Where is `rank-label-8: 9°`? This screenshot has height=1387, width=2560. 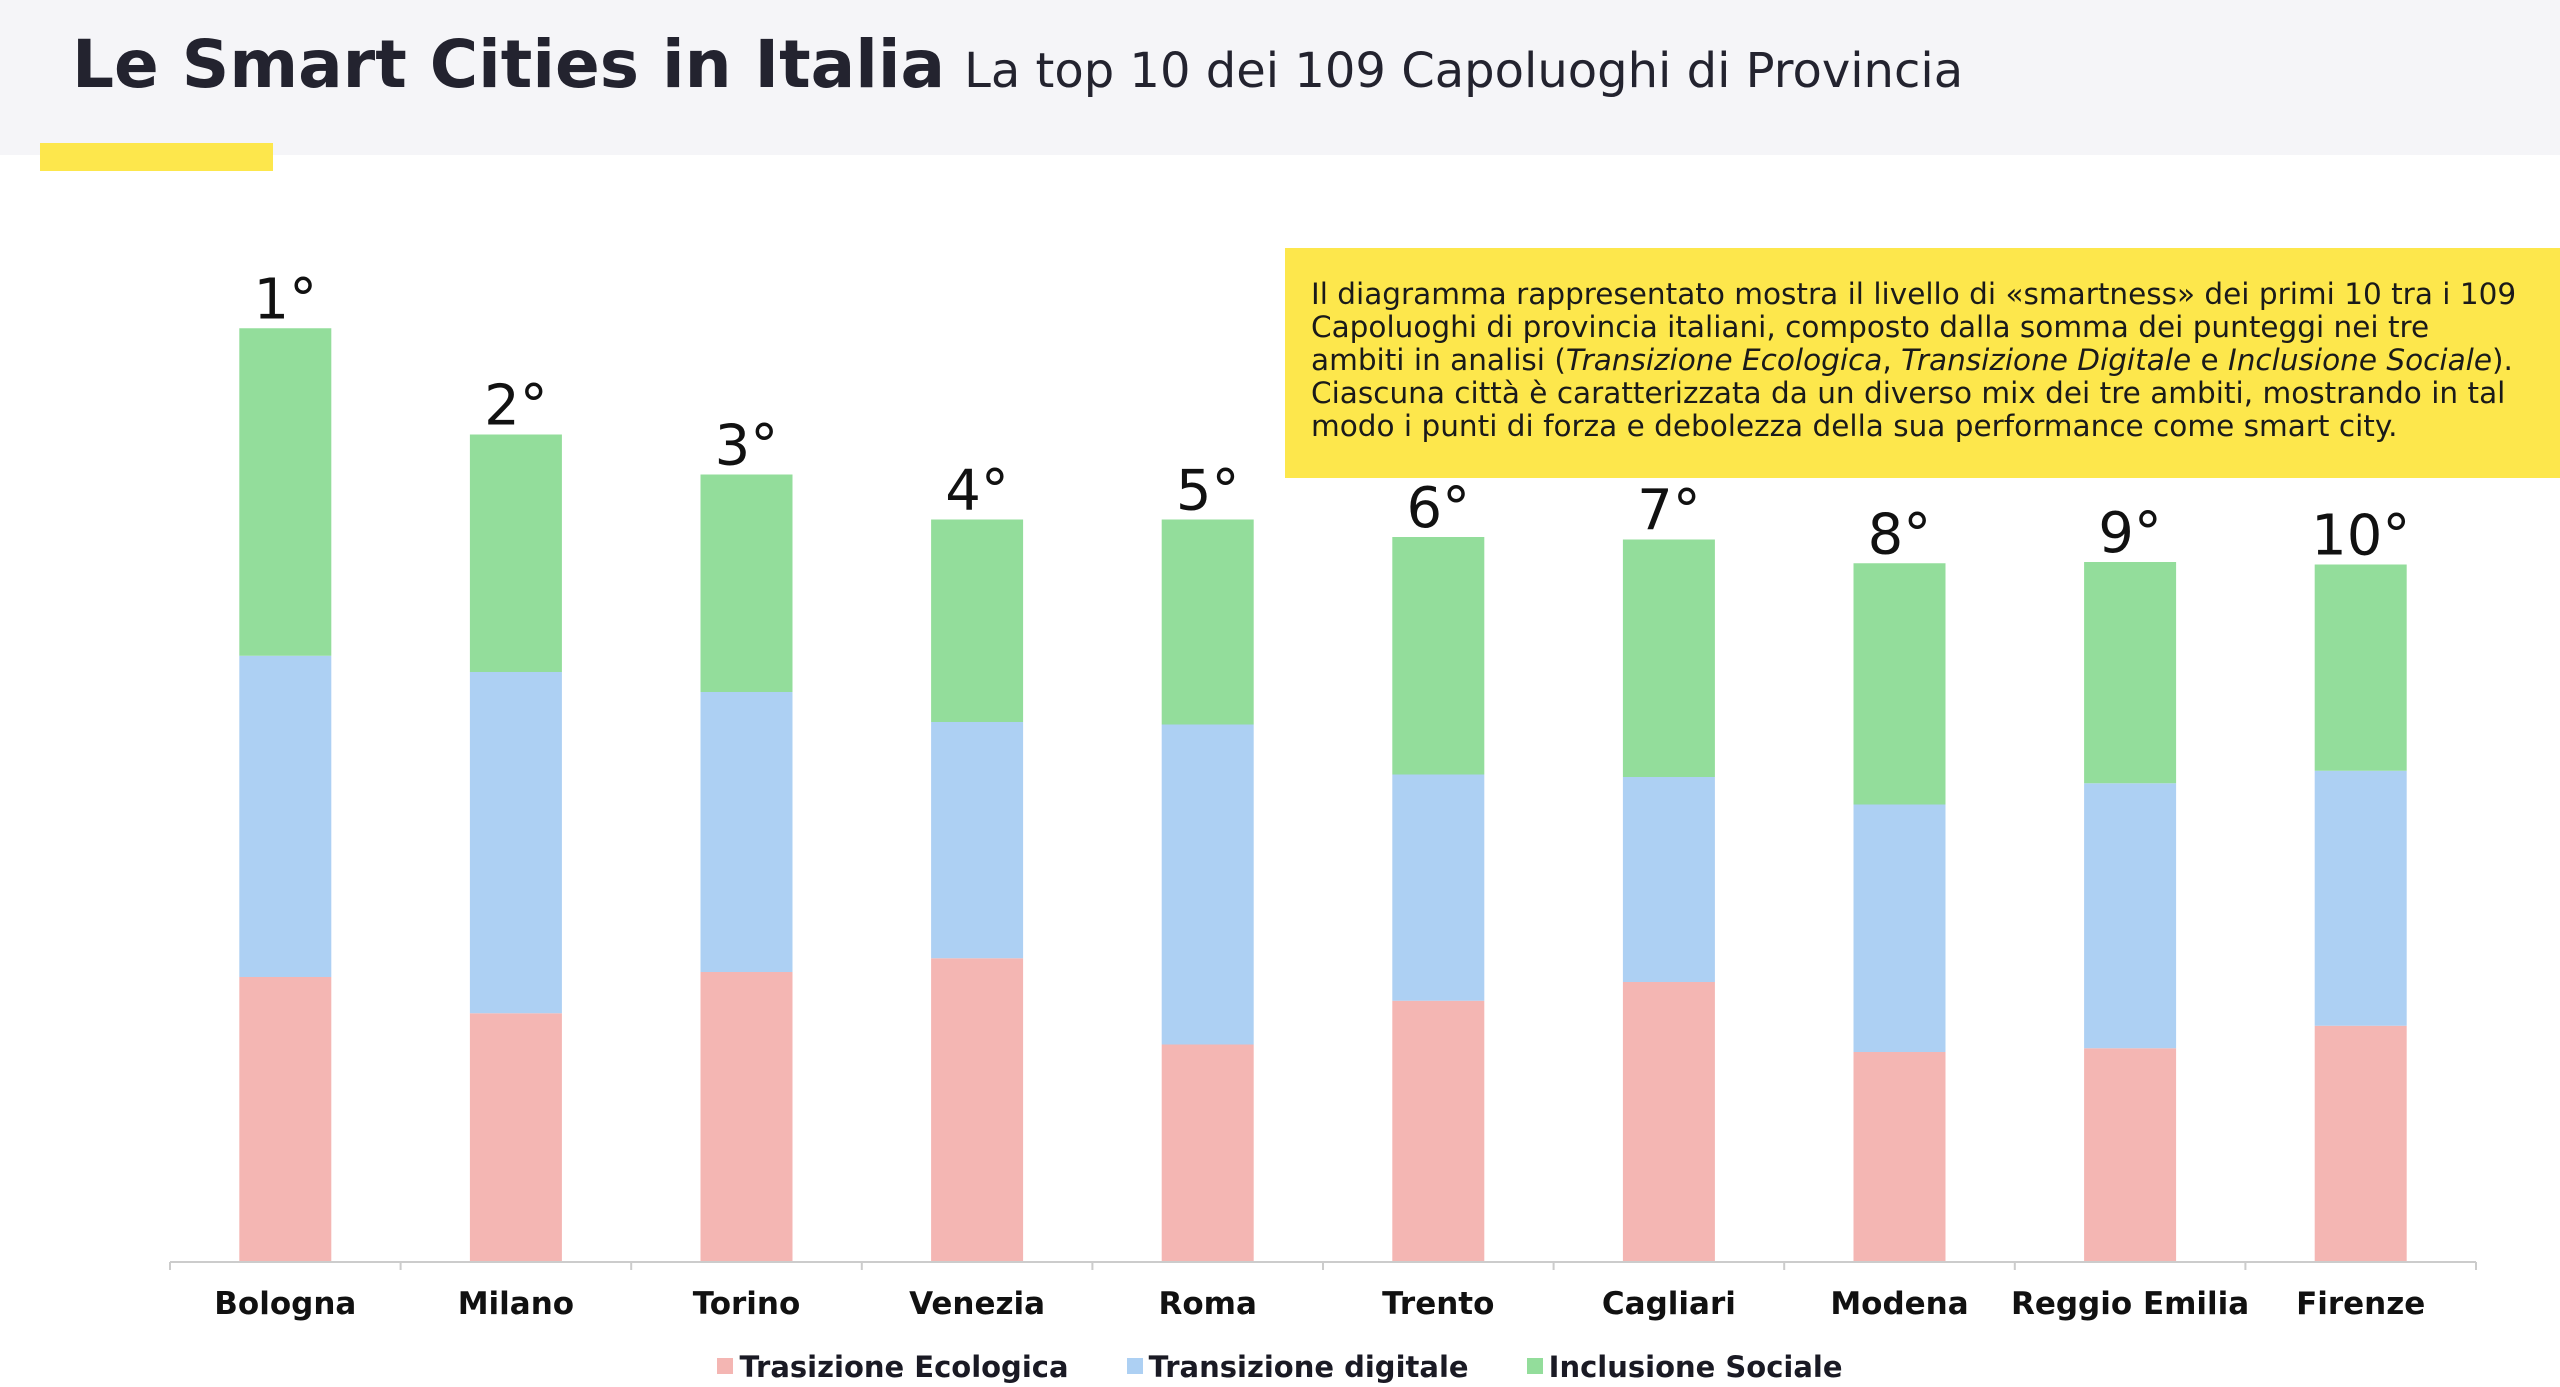
rank-label-8: 9° is located at coordinates (2130, 533).